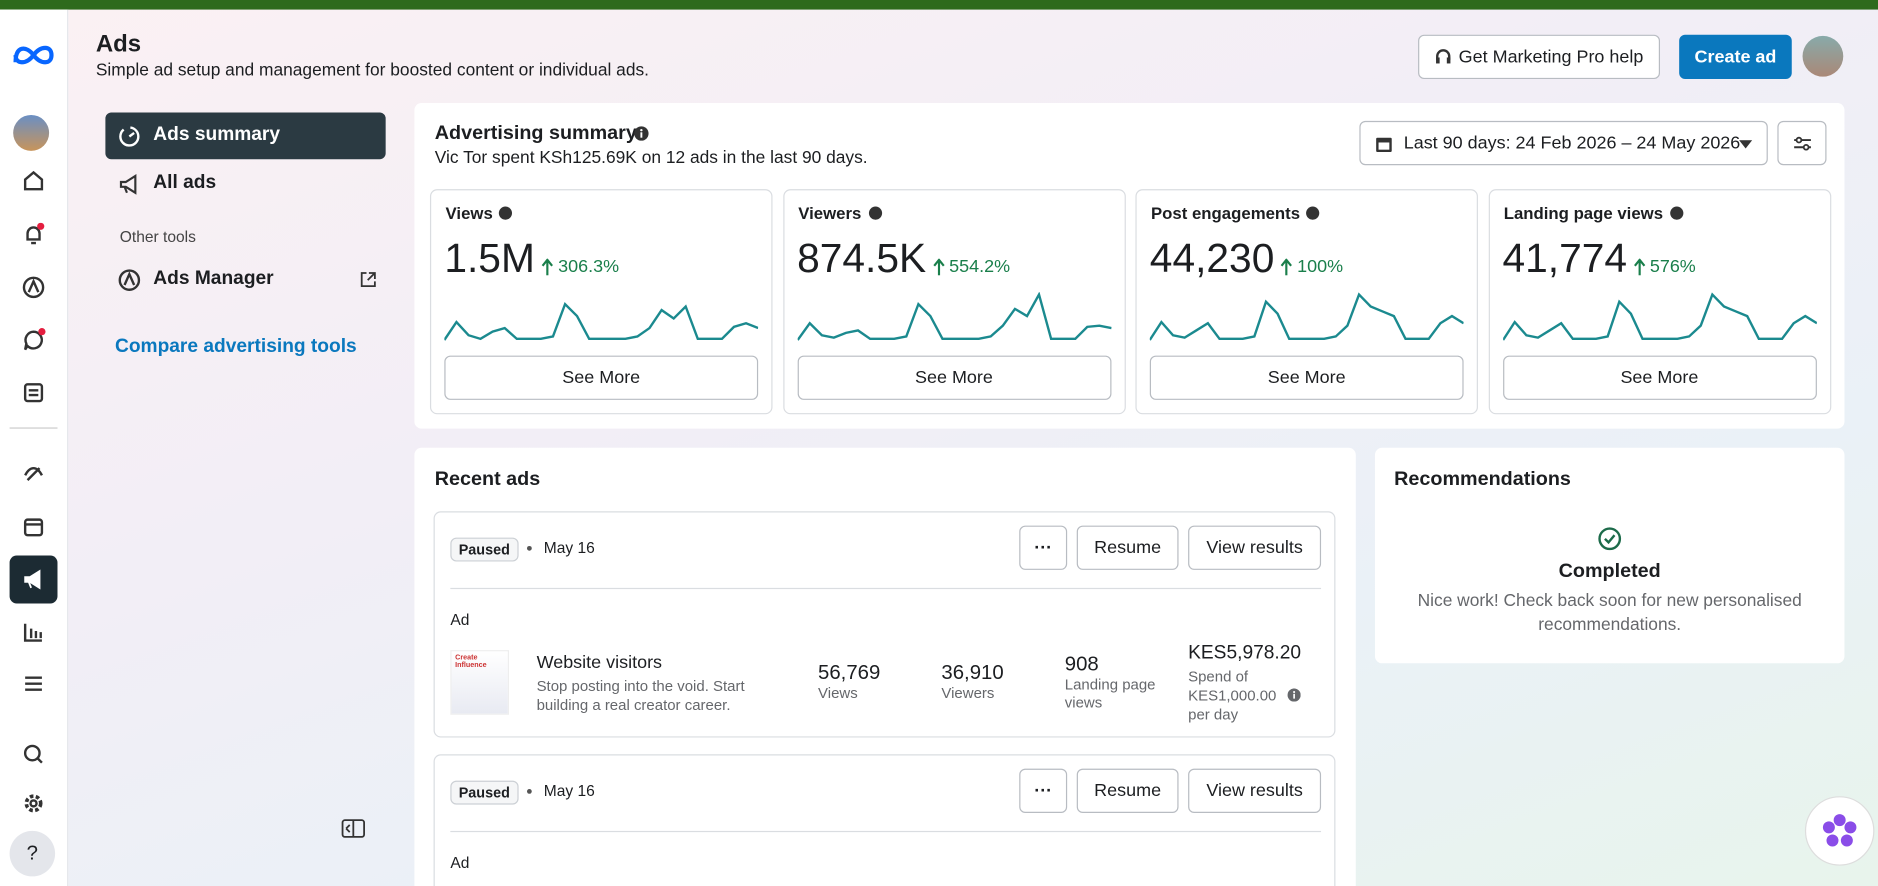  What do you see at coordinates (235, 346) in the screenshot?
I see `compare-link: Compare advertising tools` at bounding box center [235, 346].